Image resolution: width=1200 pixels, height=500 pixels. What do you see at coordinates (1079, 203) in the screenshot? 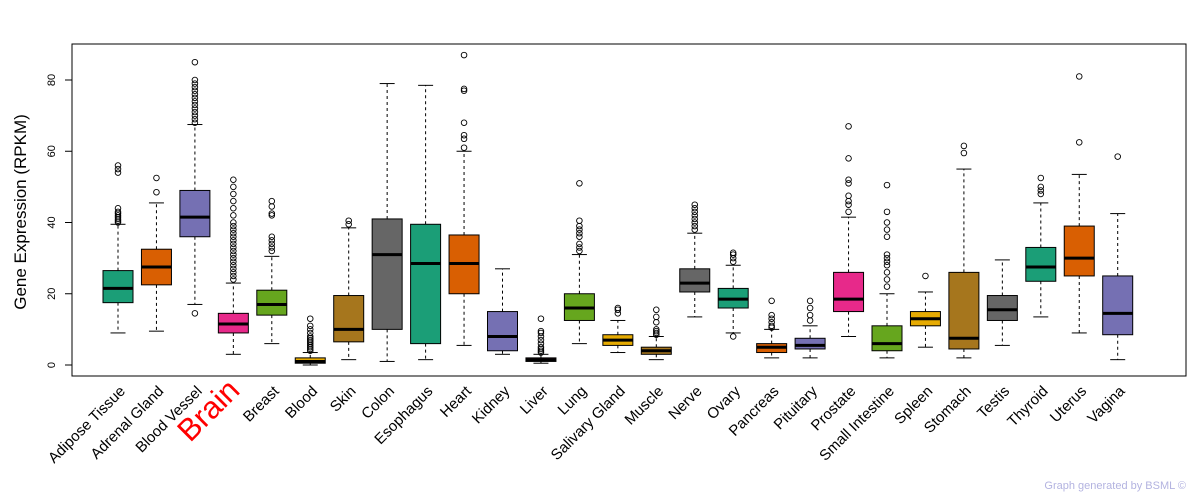
I see `box-uterus` at bounding box center [1079, 203].